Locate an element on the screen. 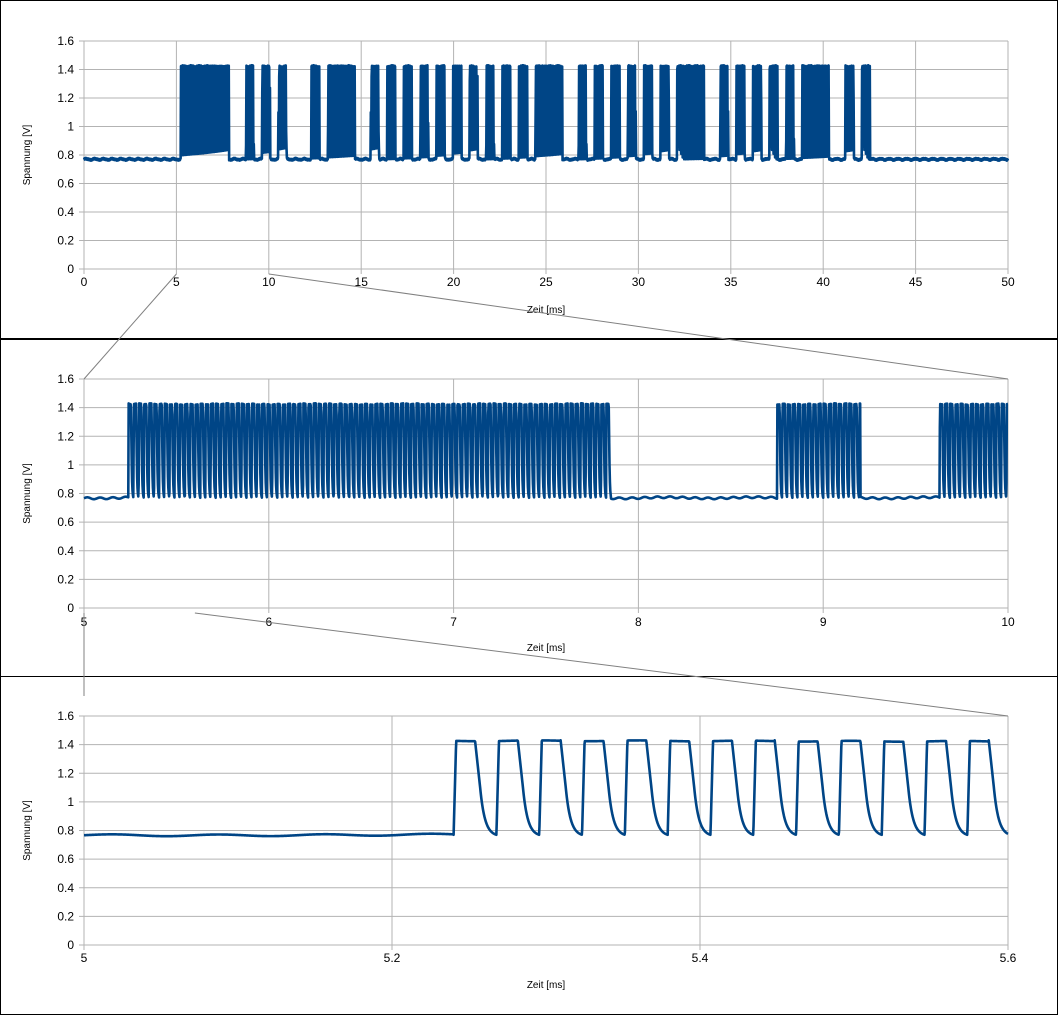 The image size is (1058, 1016). x-tick-label: 5.2 is located at coordinates (392, 958).